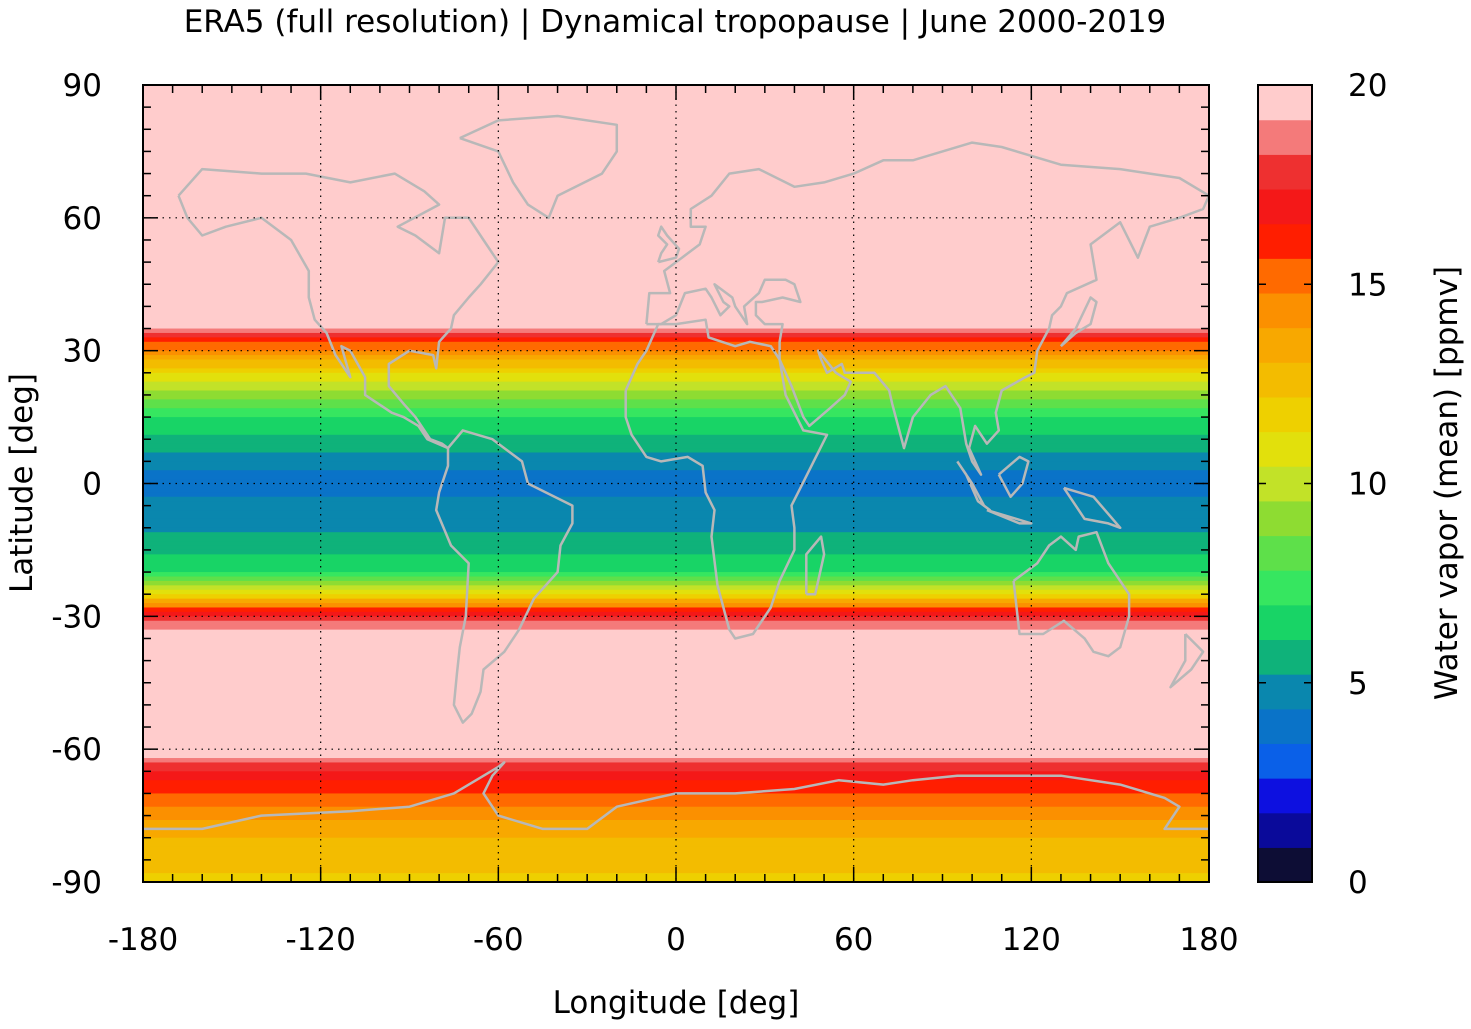 The width and height of the screenshot is (1471, 1029). Describe the element at coordinates (1367, 285) in the screenshot. I see `colorbar-tick-label: 15` at that location.